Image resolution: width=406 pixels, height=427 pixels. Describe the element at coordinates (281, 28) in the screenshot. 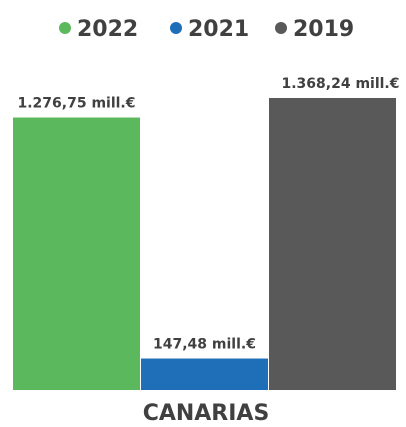

I see `legend-marker-2019` at that location.